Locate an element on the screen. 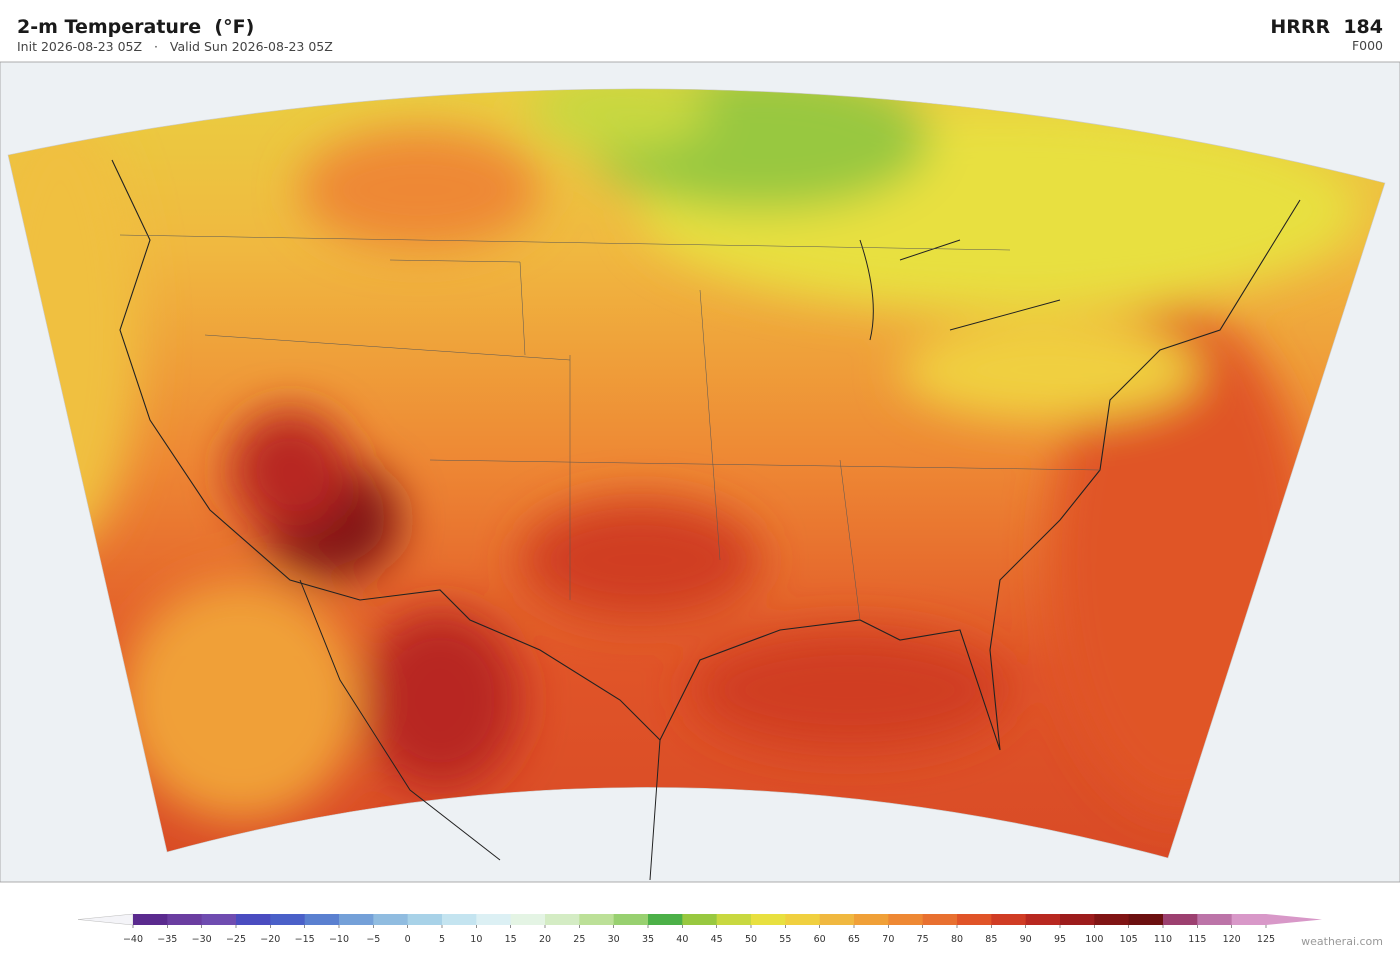  colorbar-tick-label: 110 is located at coordinates (1163, 939).